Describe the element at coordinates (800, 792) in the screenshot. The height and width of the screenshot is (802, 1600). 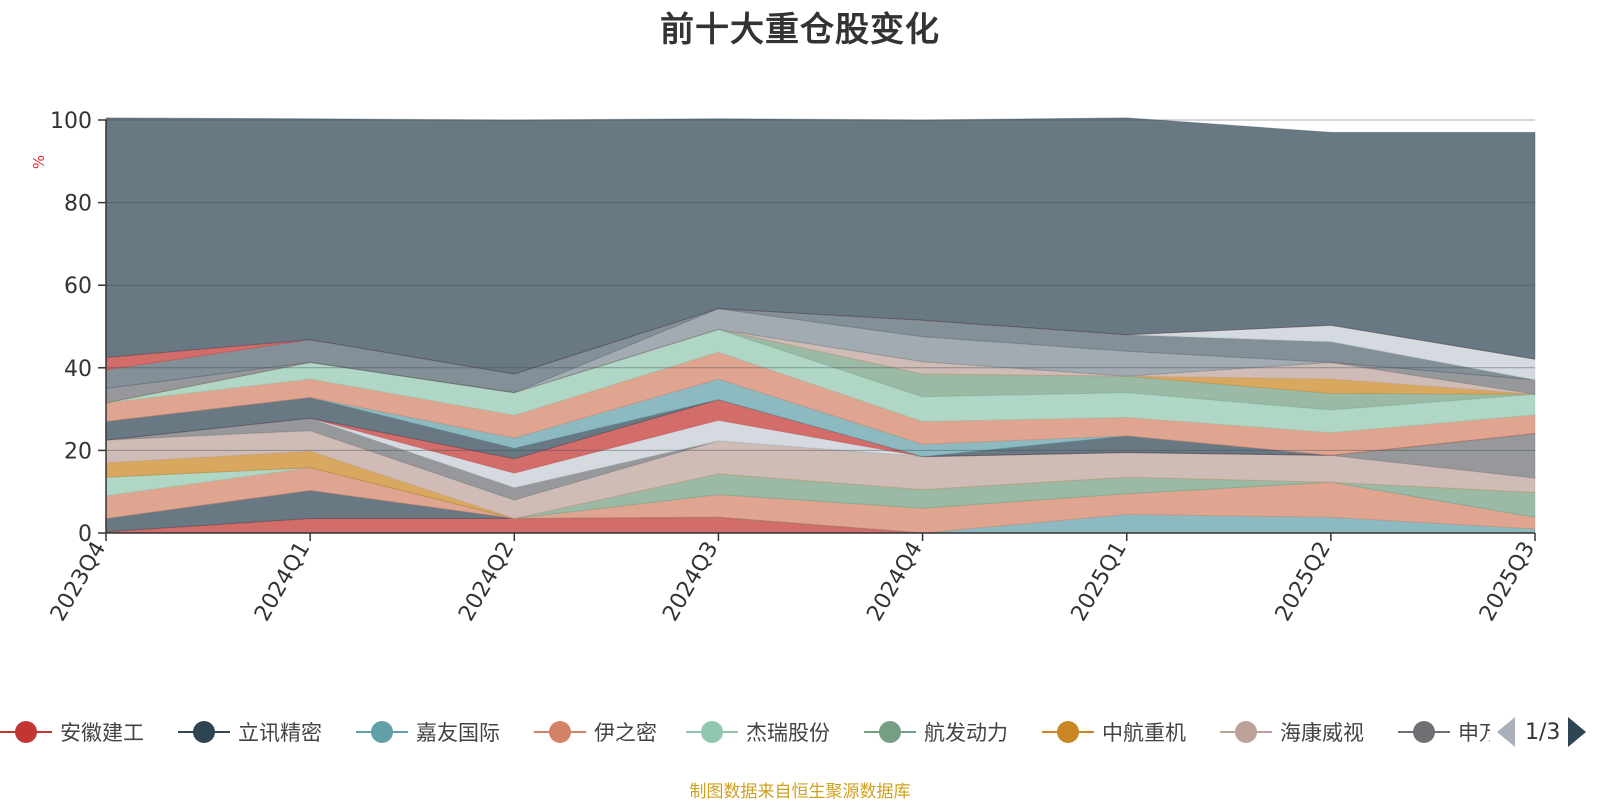
I see `data-source-note: 制图数据来自恒生聚源数据库` at that location.